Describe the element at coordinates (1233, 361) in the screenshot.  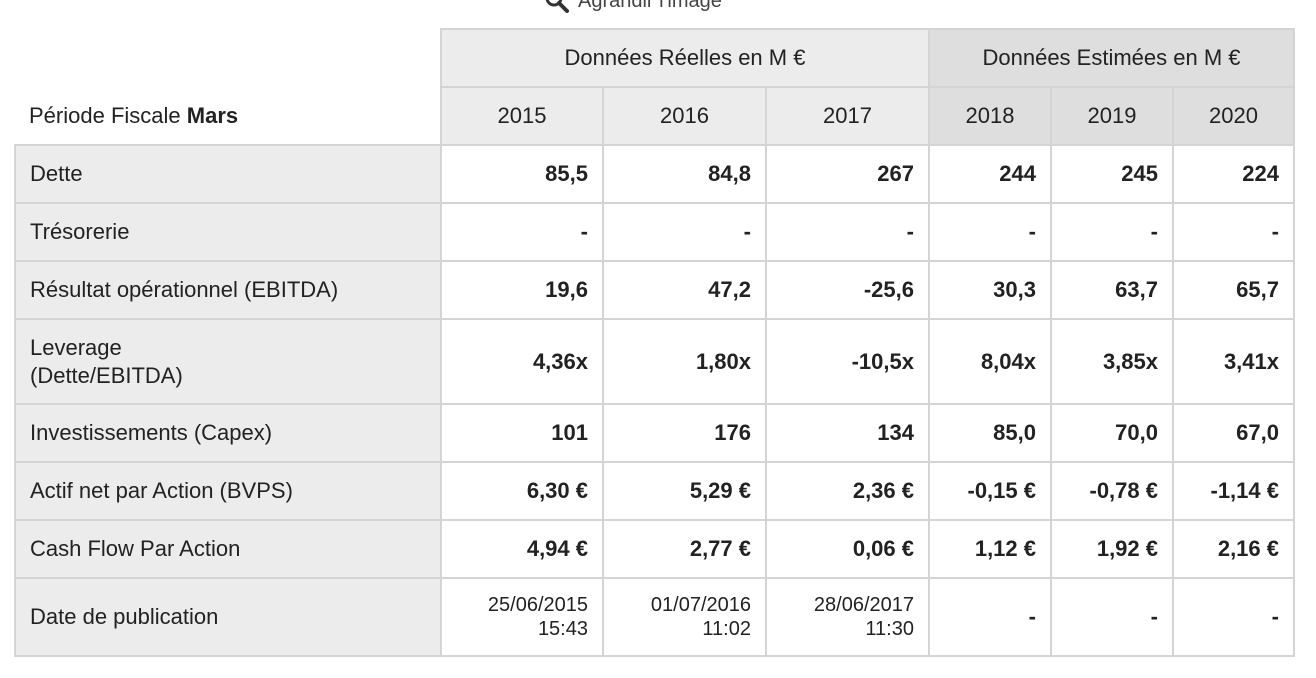
I see `value-cell: 3,41x` at that location.